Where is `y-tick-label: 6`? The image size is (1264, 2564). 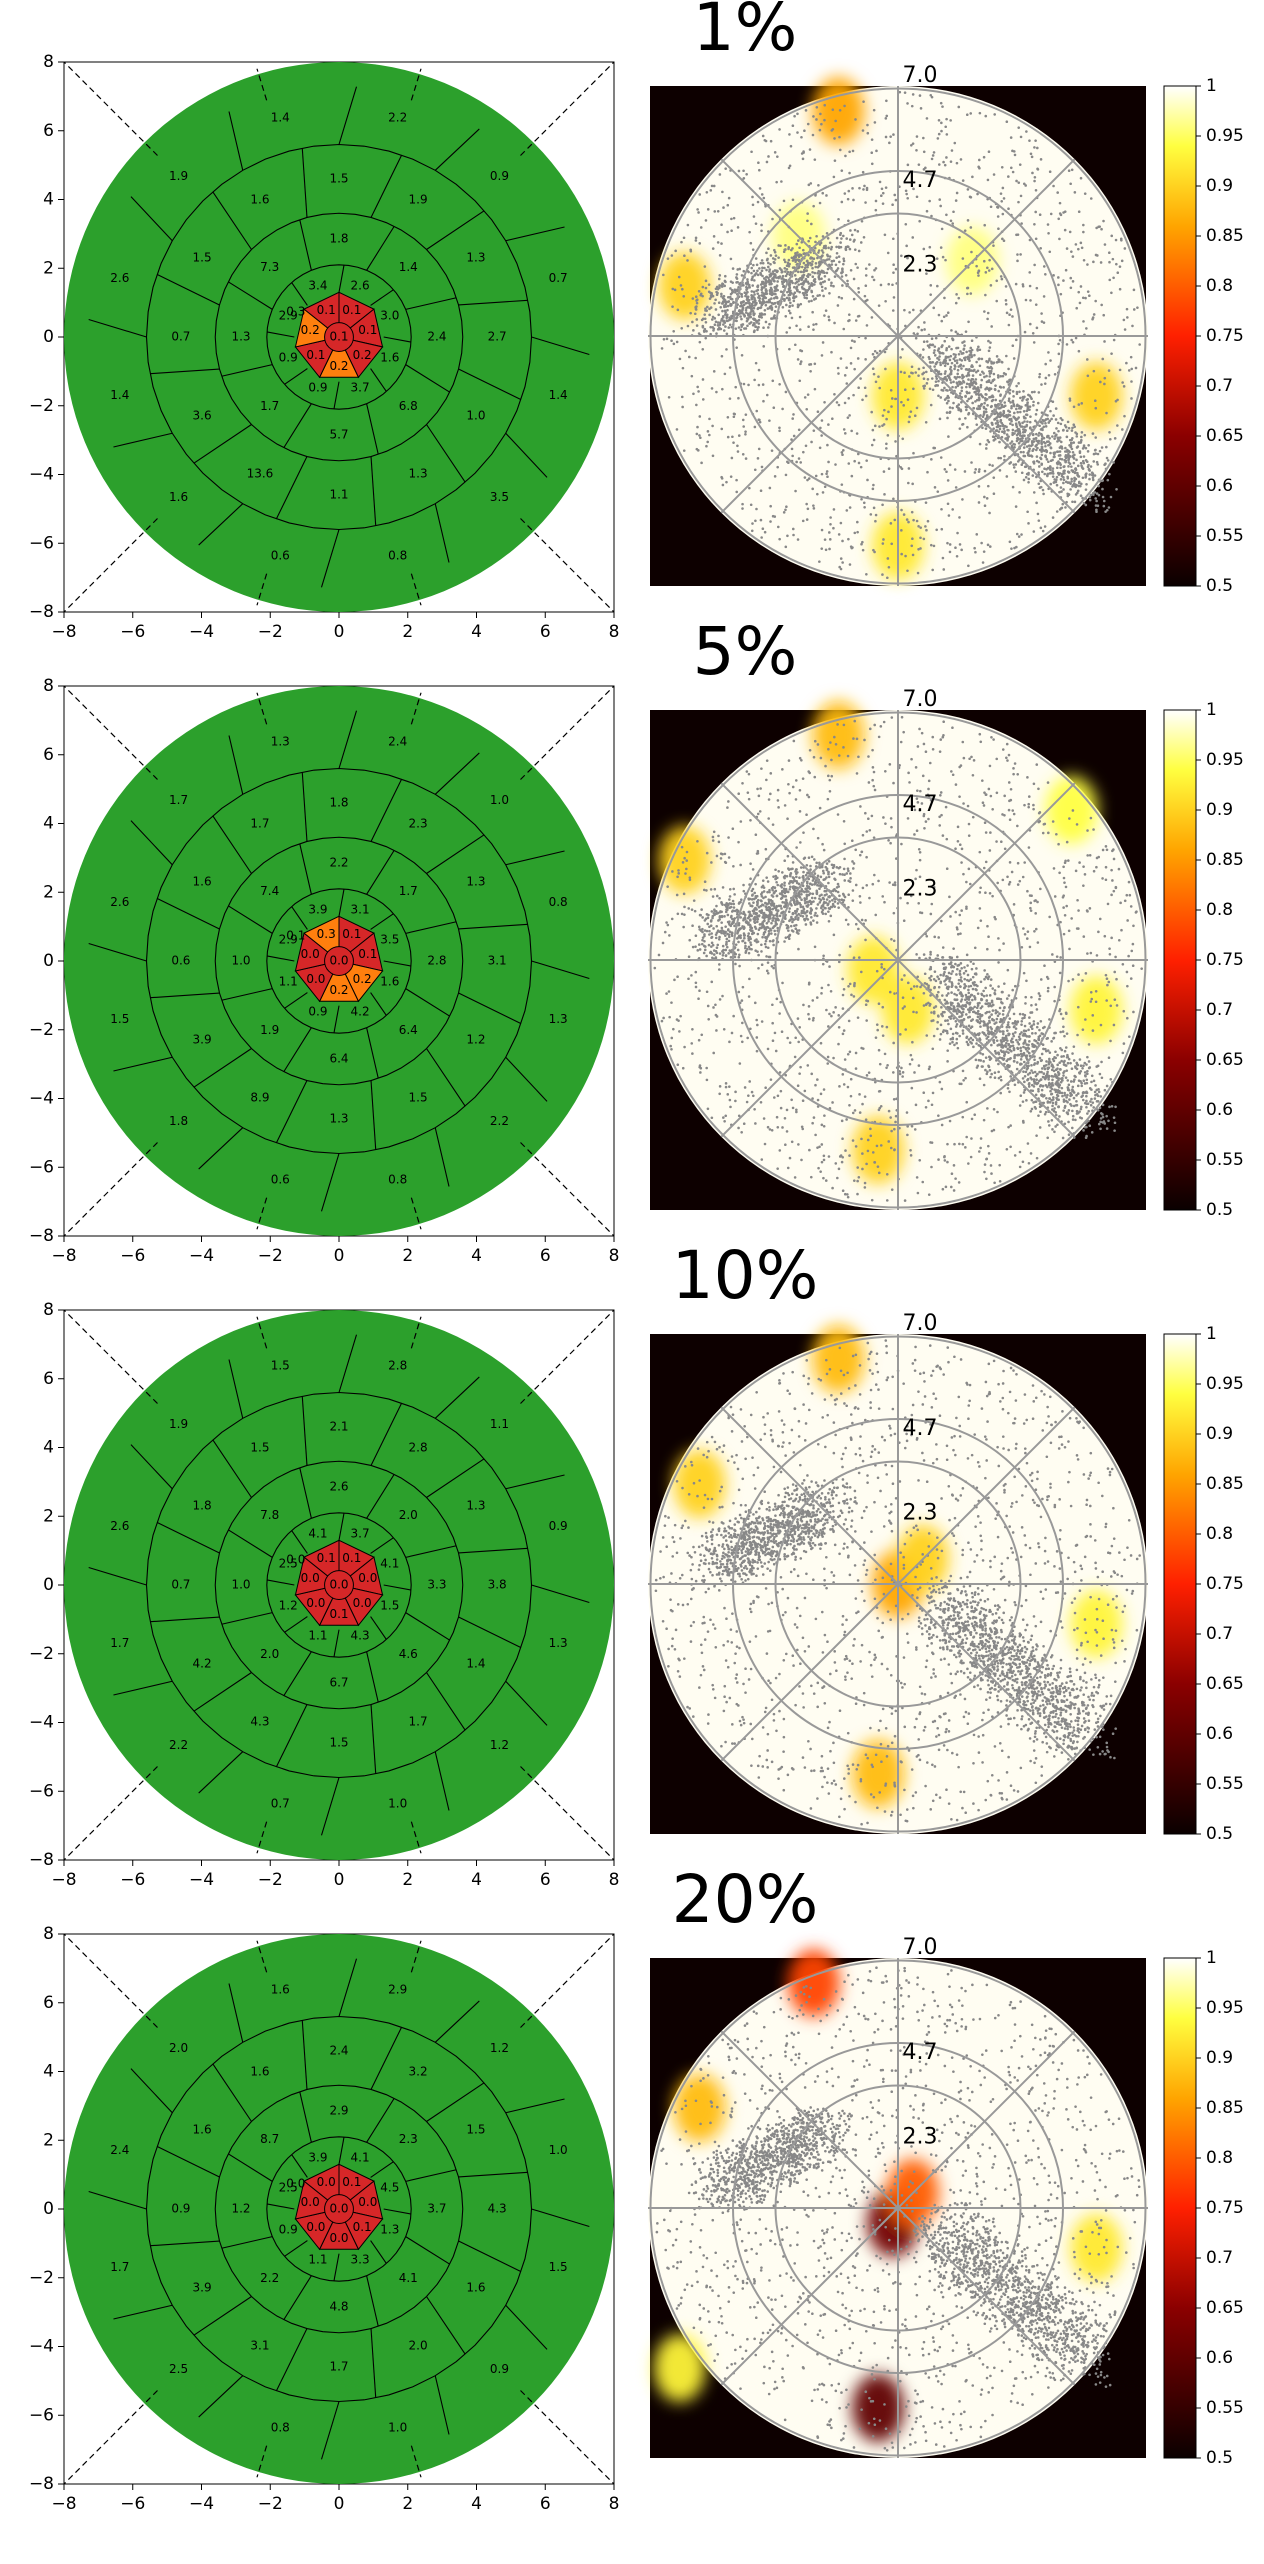 y-tick-label: 6 is located at coordinates (48, 755).